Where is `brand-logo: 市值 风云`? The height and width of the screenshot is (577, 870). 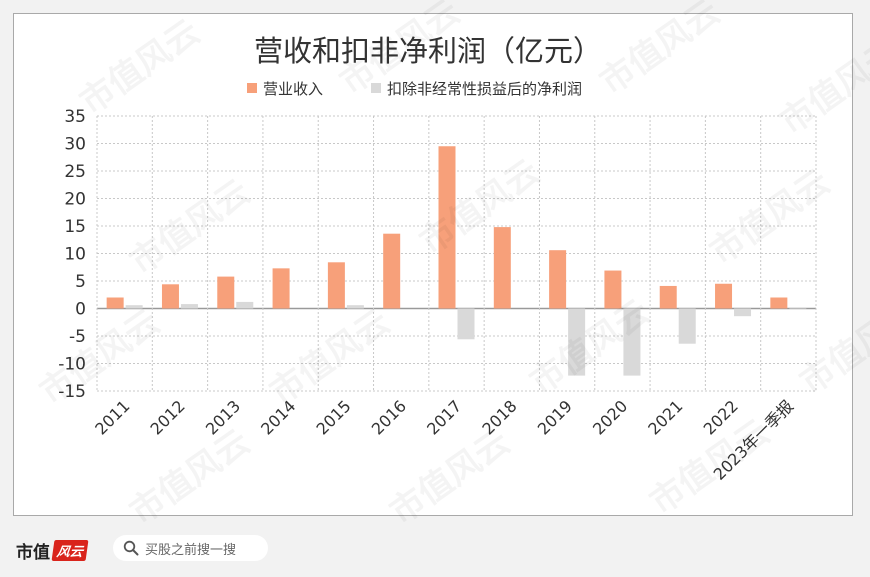
brand-logo: 市值 风云 is located at coordinates (52, 550).